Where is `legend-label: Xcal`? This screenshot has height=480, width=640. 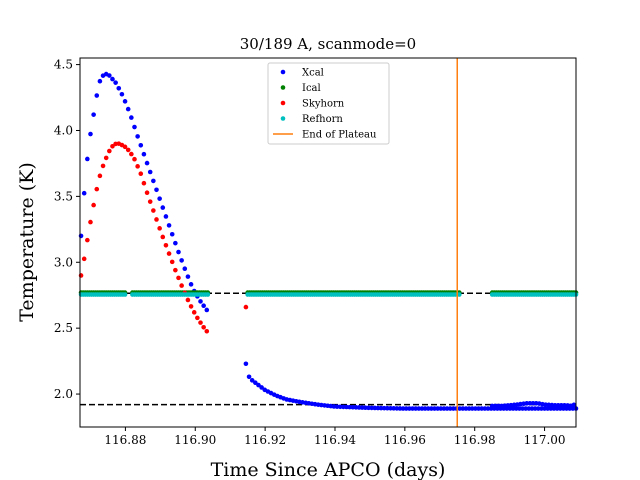 legend-label: Xcal is located at coordinates (313, 73).